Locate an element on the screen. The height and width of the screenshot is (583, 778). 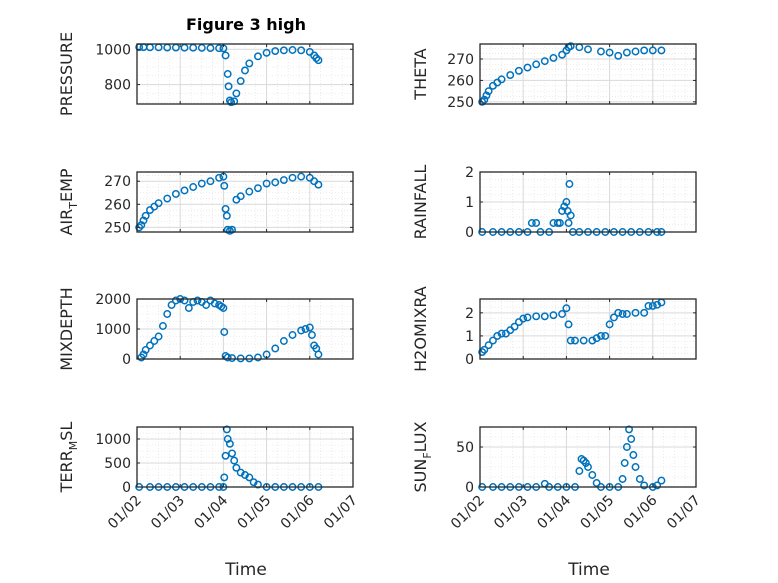
panel-3: 250 260 270 AIRTEMP is located at coordinates (205, 202).